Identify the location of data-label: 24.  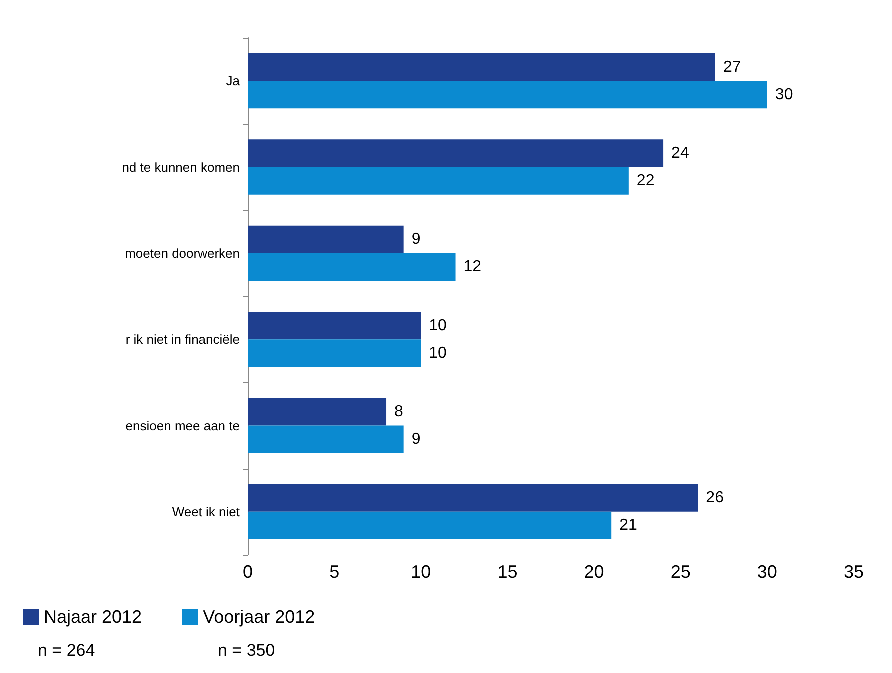
(681, 153).